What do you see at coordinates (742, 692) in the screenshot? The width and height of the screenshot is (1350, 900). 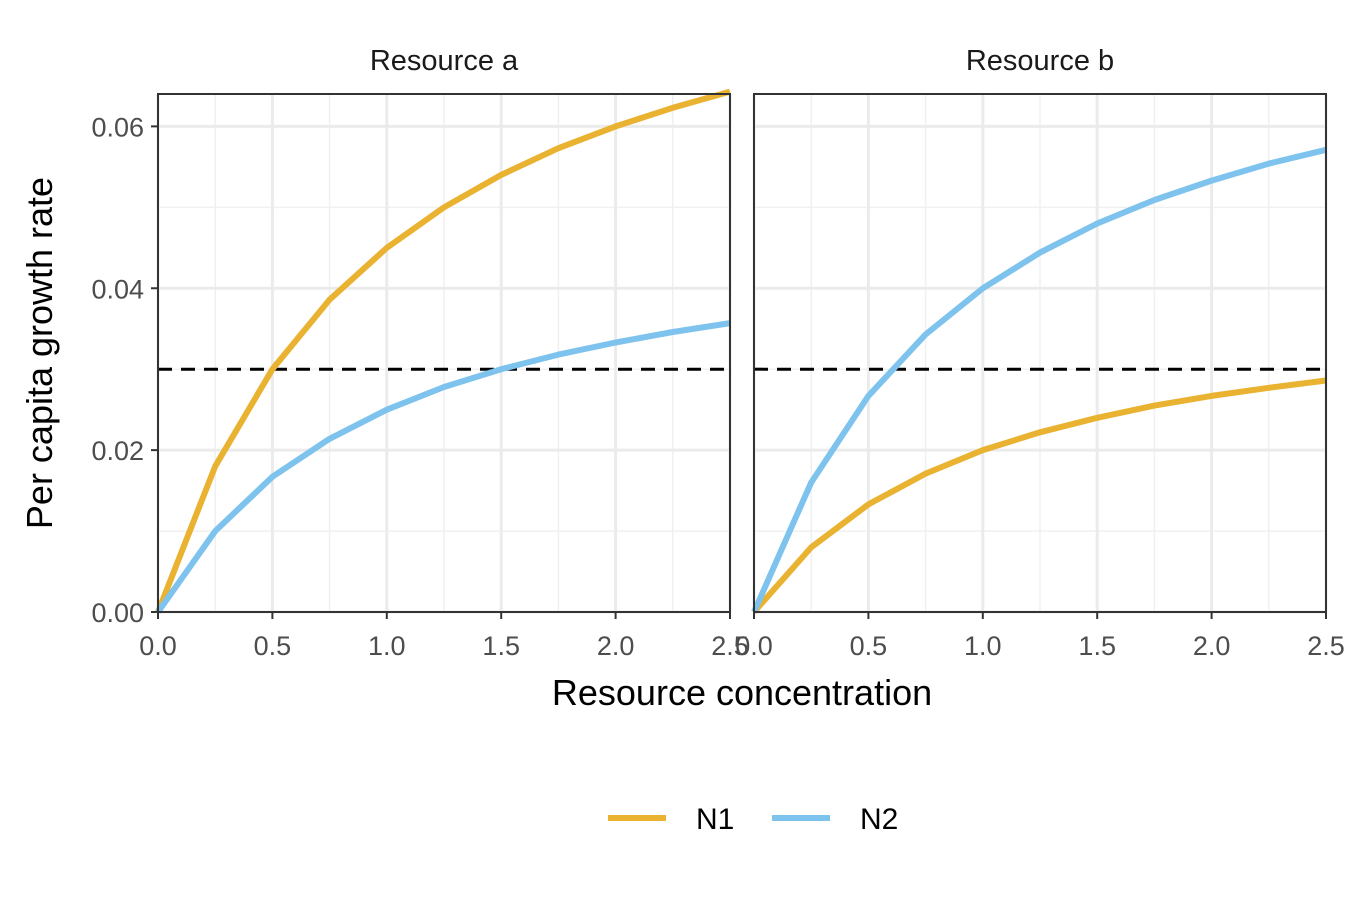 I see `x-axis-title: Resource concentration` at bounding box center [742, 692].